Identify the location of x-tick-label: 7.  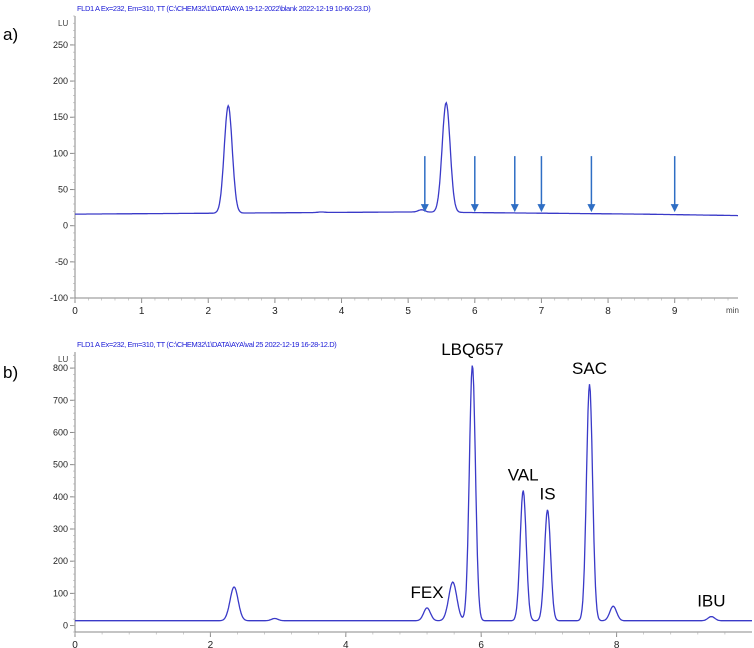
(542, 311).